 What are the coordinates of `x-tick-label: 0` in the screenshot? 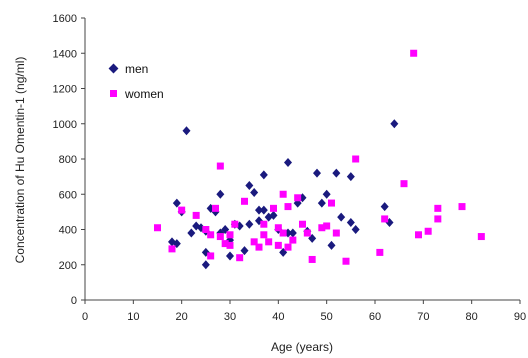 It's located at (85, 317).